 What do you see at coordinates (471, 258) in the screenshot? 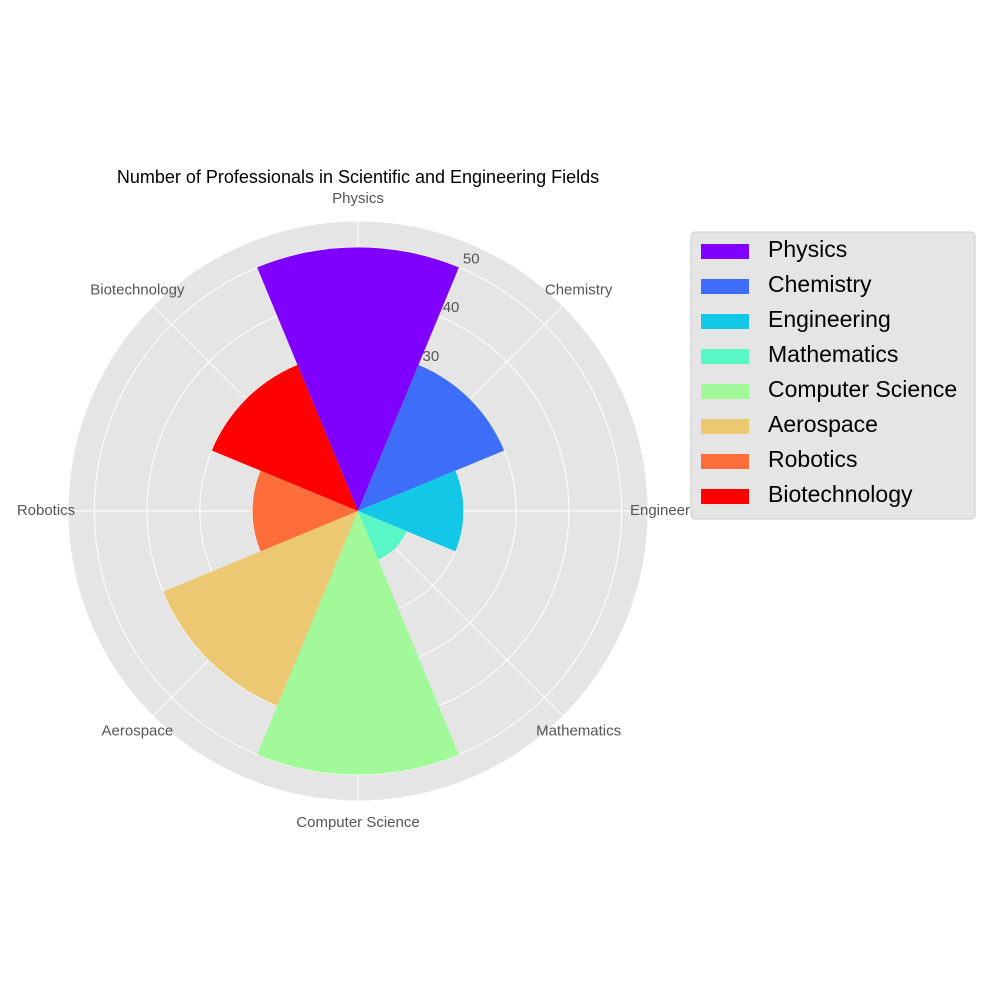
I see `radial-tick-label: 50` at bounding box center [471, 258].